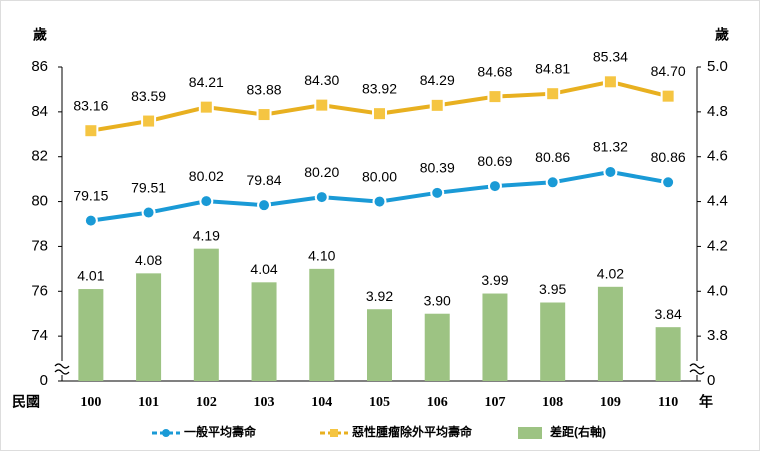 This screenshot has height=451, width=760. What do you see at coordinates (206, 235) in the screenshot?
I see `data-label: 4.19` at bounding box center [206, 235].